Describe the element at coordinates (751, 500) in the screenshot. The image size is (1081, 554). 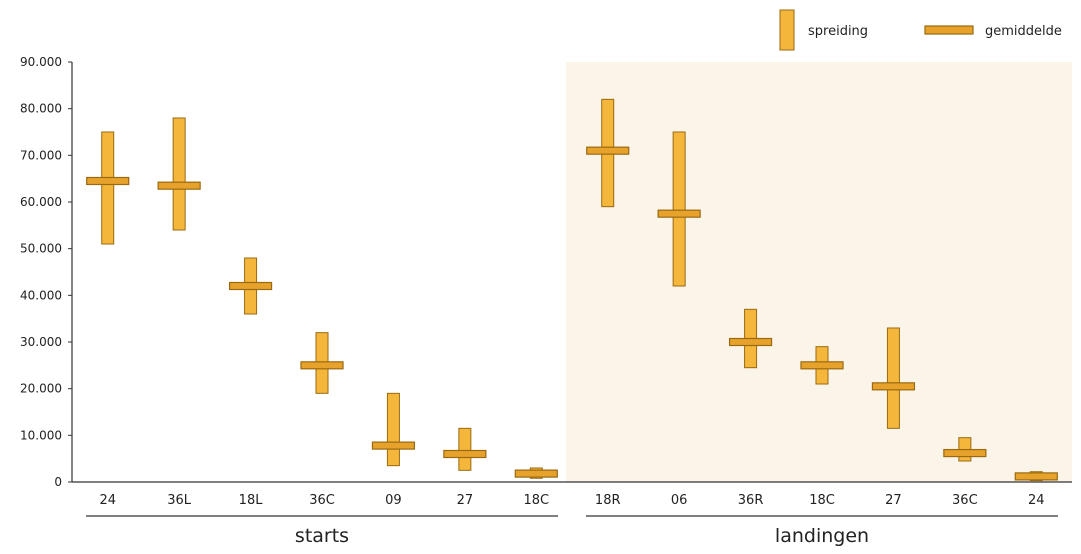
I see `x-tick-label: 36R` at that location.